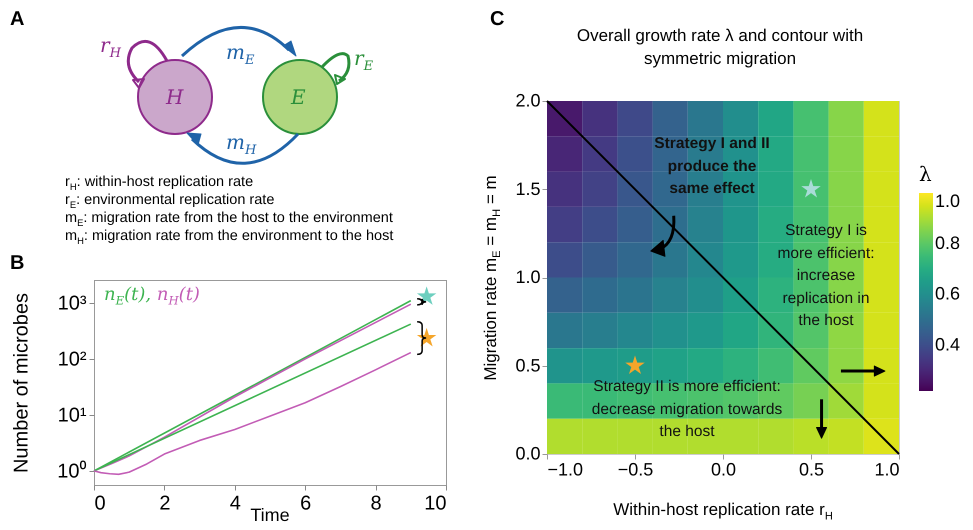 The height and width of the screenshot is (530, 973). Describe the element at coordinates (159, 183) in the screenshot. I see `text: r$_{H}$: within-host replication rate` at that location.